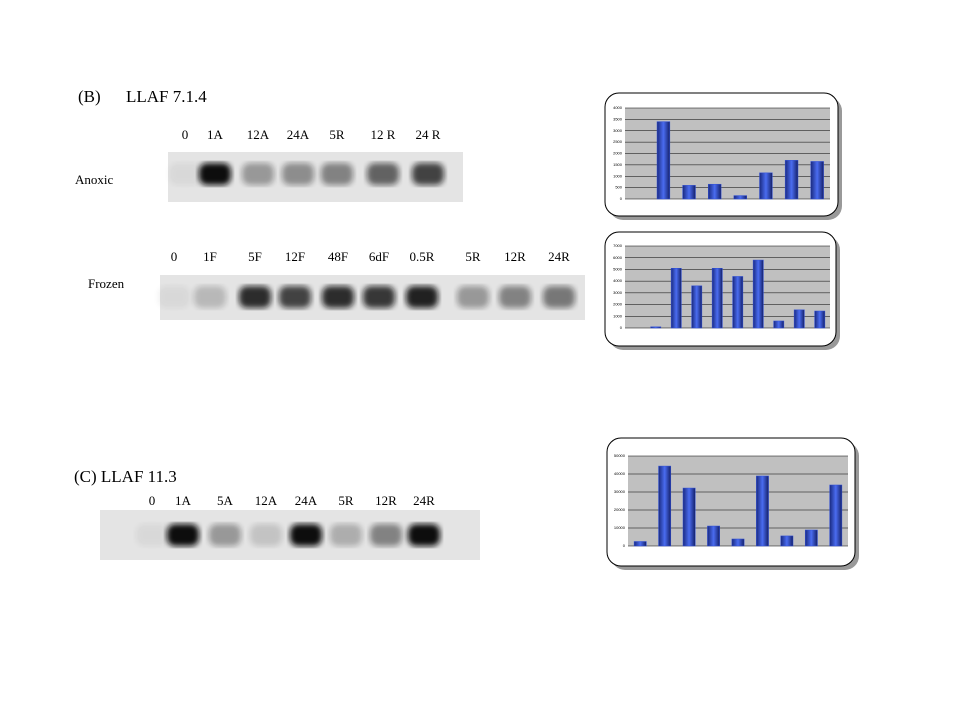 This screenshot has height=719, width=959. I want to click on y-tick-label: 20000, so click(620, 509).